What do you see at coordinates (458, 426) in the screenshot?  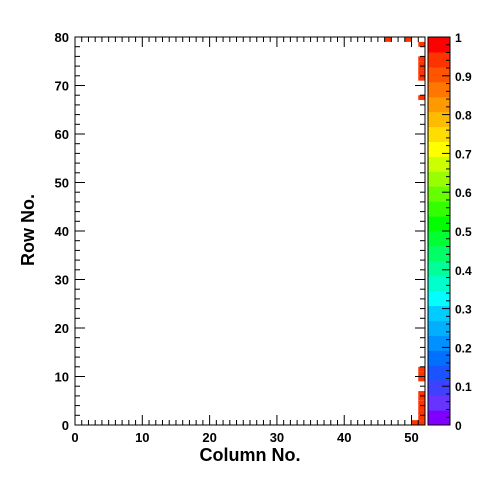 I see `colorbar-tick-label: 0` at bounding box center [458, 426].